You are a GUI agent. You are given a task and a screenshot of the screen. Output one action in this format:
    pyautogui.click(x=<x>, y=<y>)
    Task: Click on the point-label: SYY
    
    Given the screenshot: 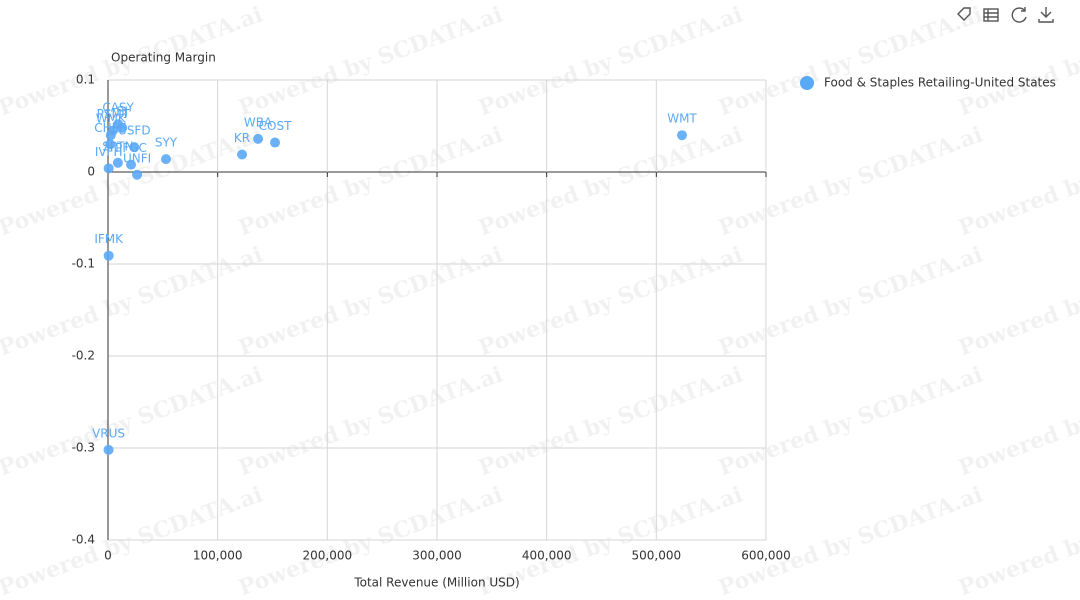 What is the action you would take?
    pyautogui.click(x=166, y=143)
    